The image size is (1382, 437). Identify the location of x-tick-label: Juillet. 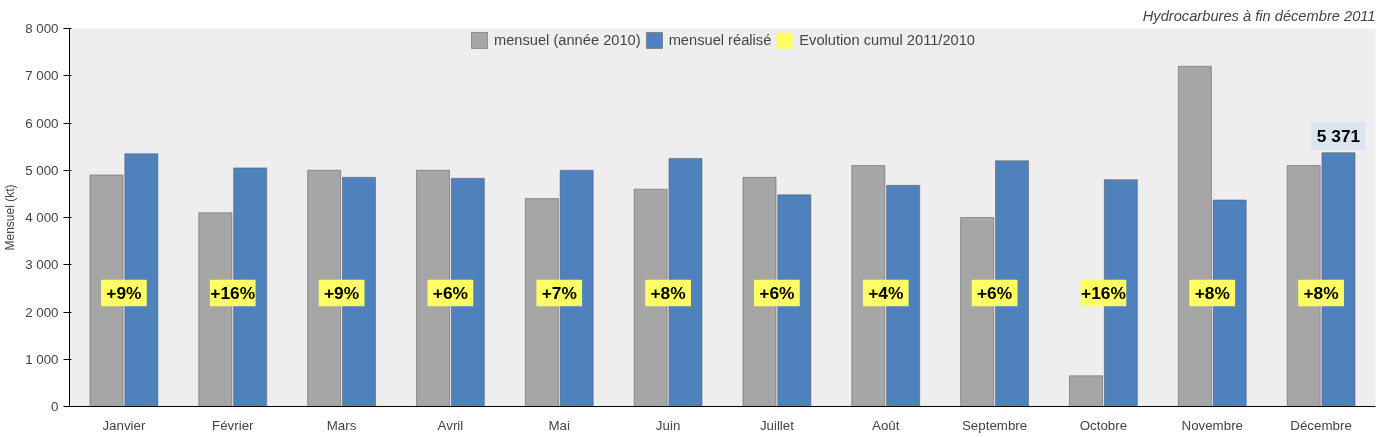
(777, 425).